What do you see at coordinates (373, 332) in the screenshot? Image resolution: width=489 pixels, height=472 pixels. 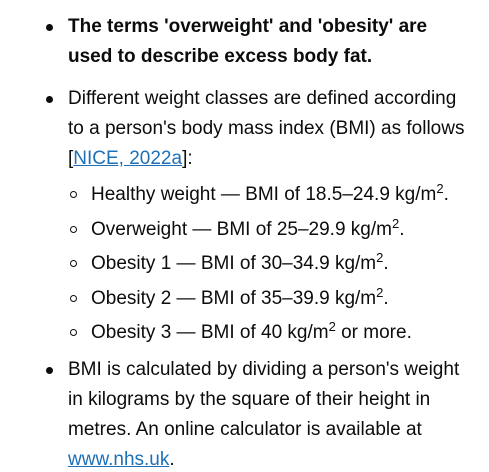 I see `sublist-item-suffix: or more.` at bounding box center [373, 332].